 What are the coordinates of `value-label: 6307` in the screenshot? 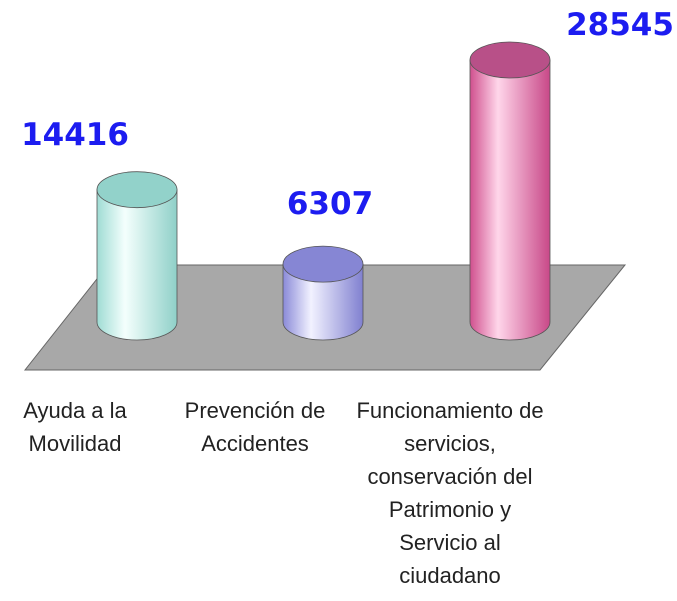 It's located at (330, 204).